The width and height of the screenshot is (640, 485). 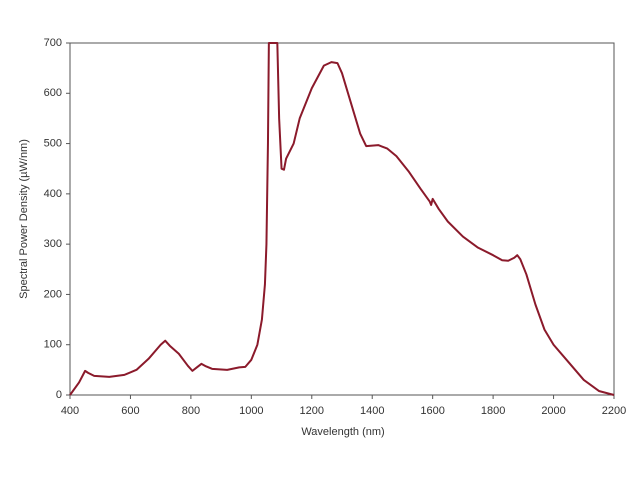 What do you see at coordinates (372, 411) in the screenshot?
I see `x-tick-label: 1400` at bounding box center [372, 411].